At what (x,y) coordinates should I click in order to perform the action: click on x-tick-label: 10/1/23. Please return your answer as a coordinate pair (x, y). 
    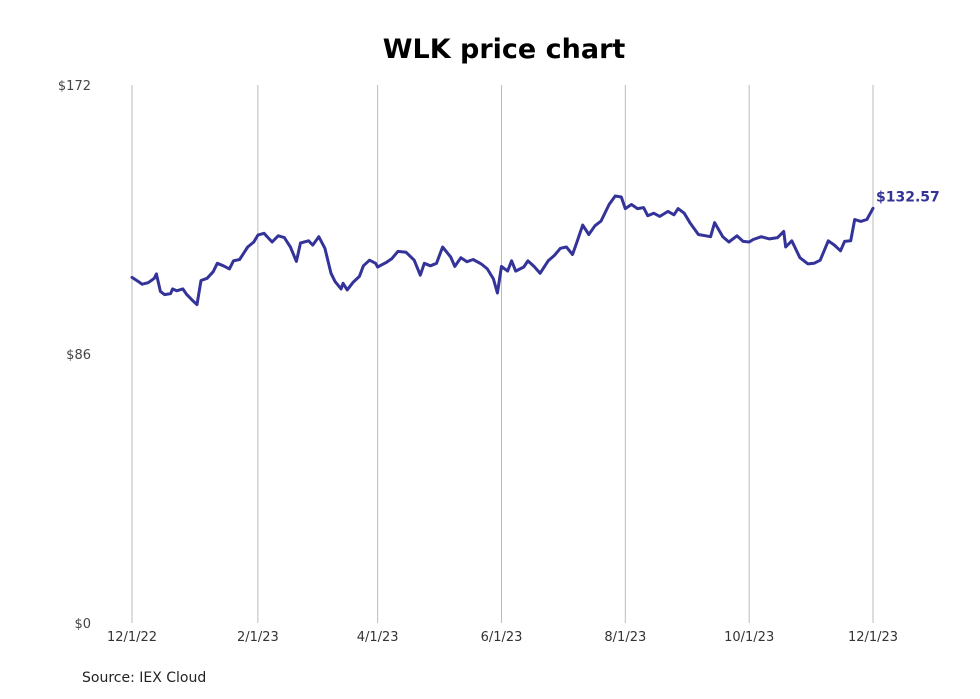
    Looking at the image, I should click on (749, 637).